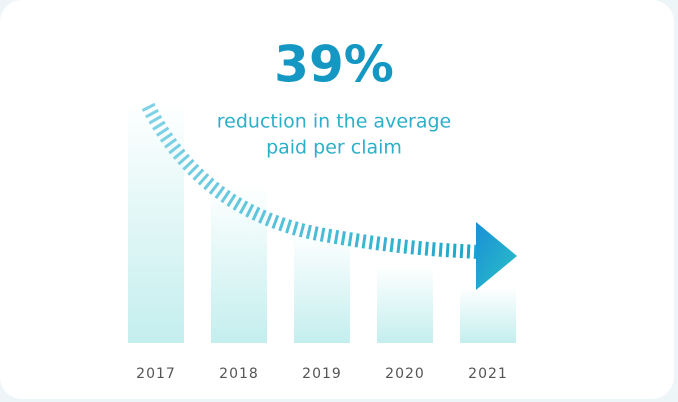 This screenshot has width=678, height=402. I want to click on arrow-head, so click(496, 256).